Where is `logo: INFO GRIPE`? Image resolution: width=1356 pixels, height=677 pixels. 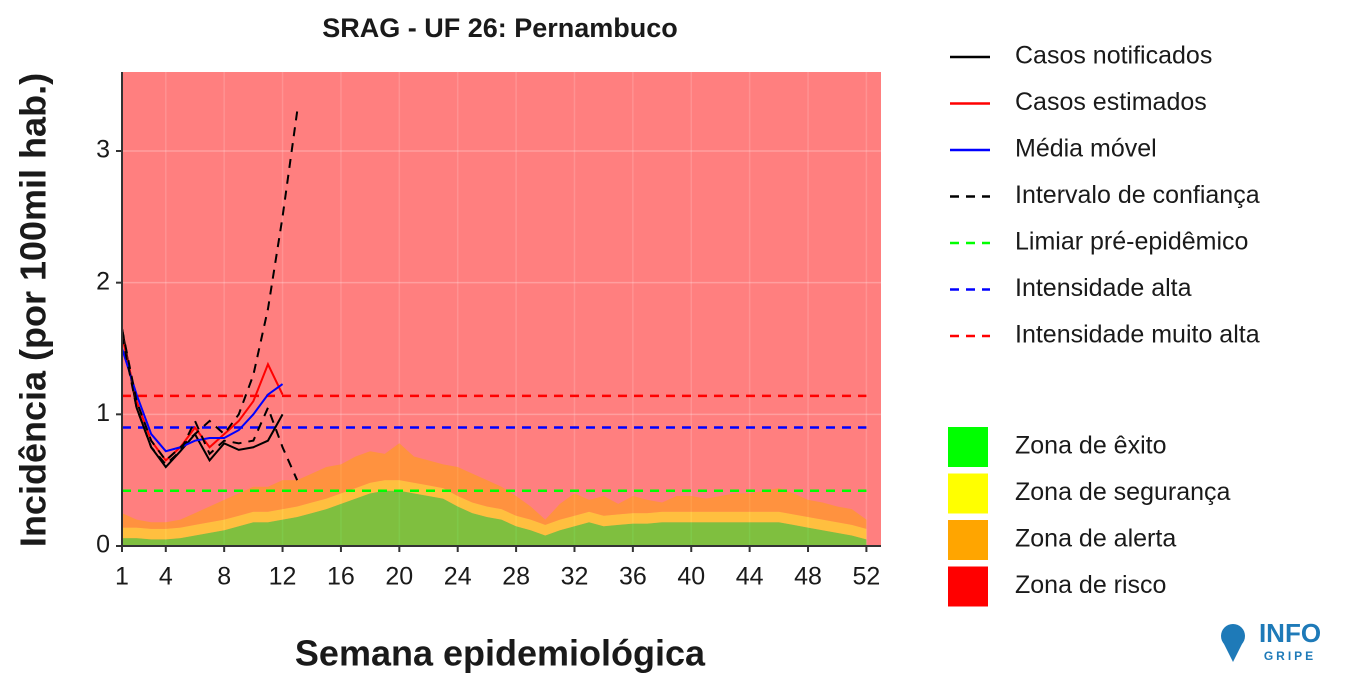 logo: INFO GRIPE is located at coordinates (1271, 640).